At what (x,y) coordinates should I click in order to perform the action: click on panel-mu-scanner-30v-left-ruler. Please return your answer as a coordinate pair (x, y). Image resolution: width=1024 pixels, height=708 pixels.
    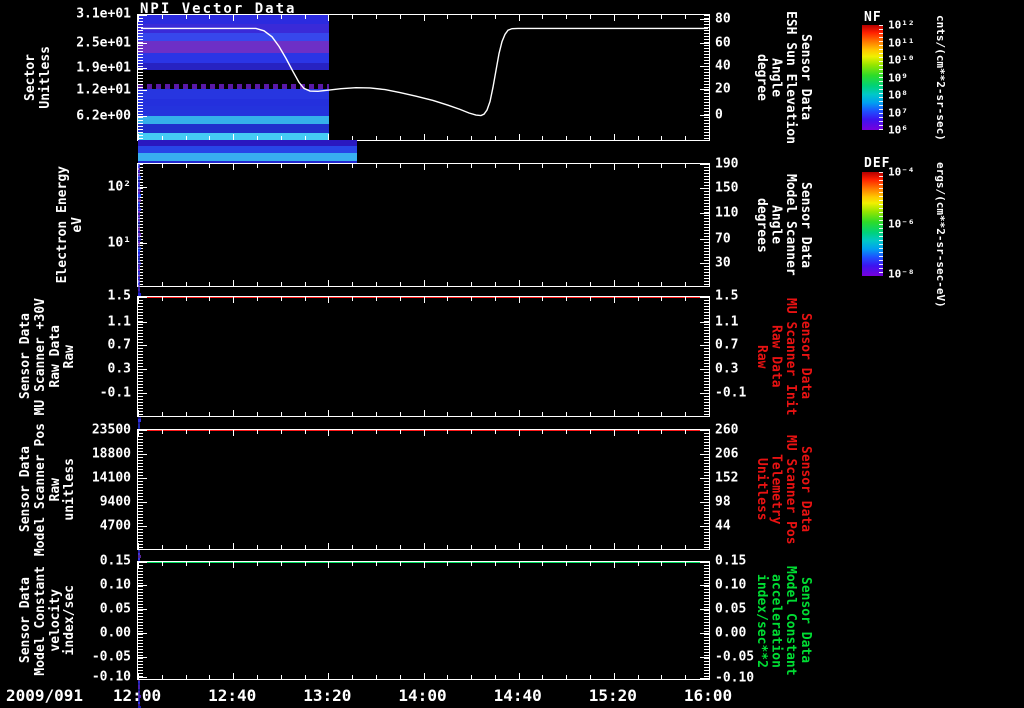
    Looking at the image, I should click on (140, 356).